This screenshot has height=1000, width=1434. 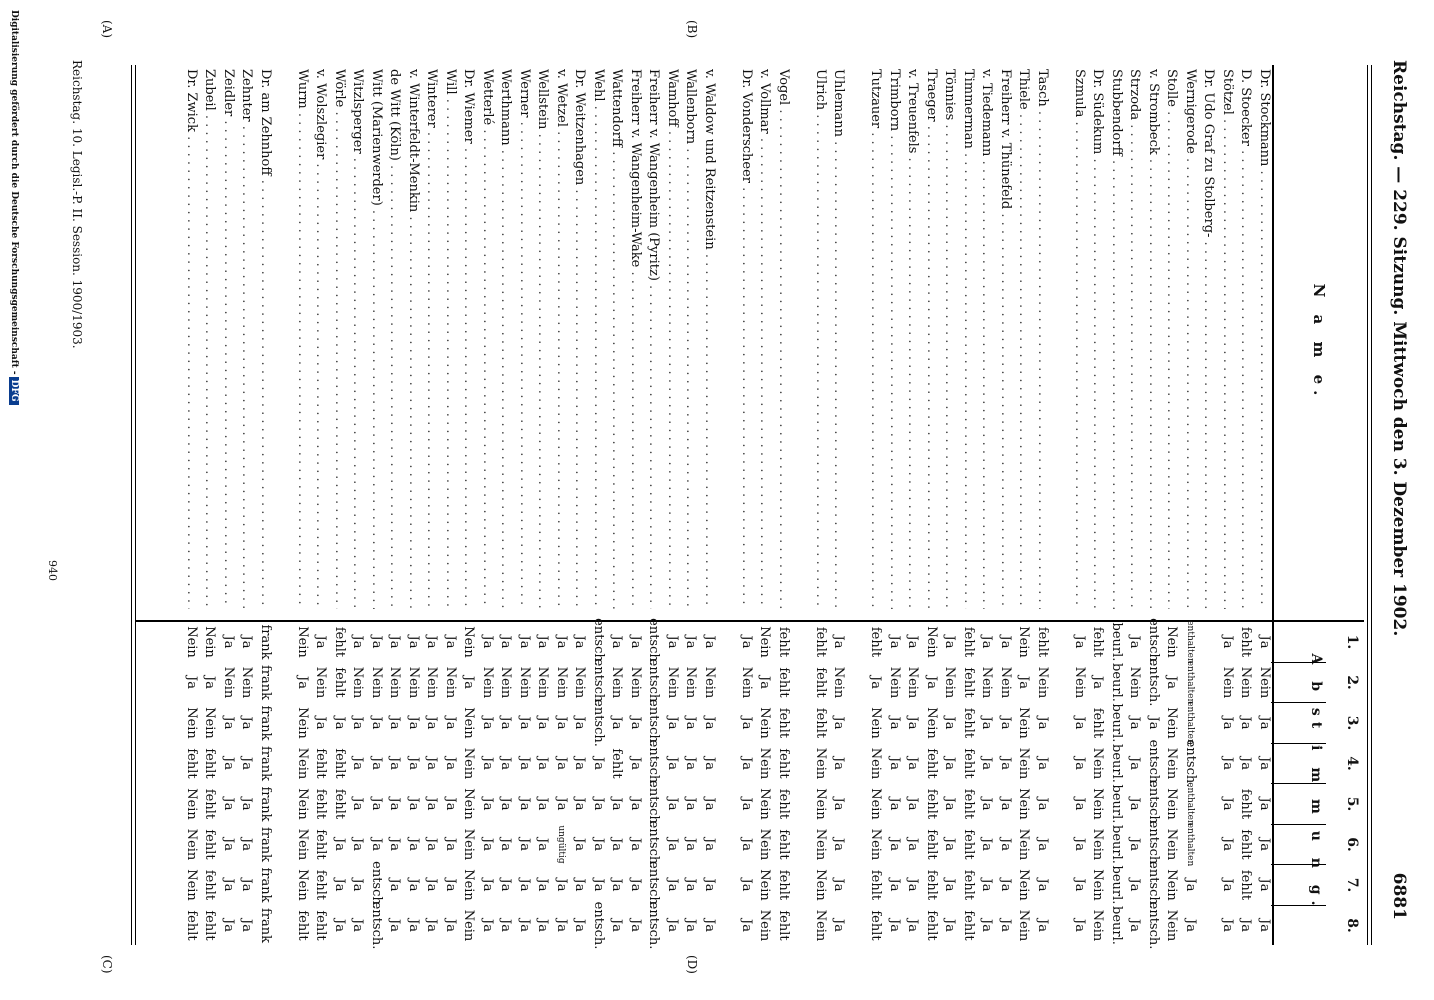 I want to click on member-name: Wernigerode, so click(x=1190, y=339).